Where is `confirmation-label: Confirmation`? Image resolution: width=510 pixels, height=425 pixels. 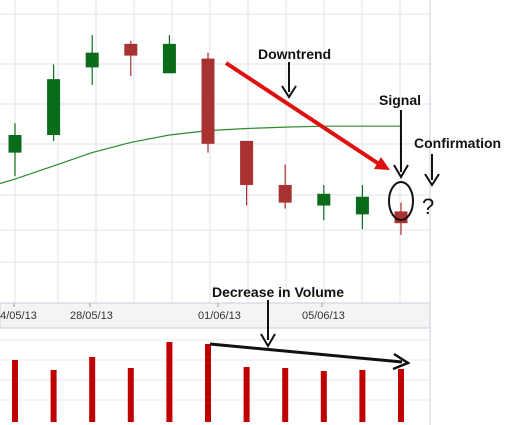
confirmation-label: Confirmation is located at coordinates (457, 143).